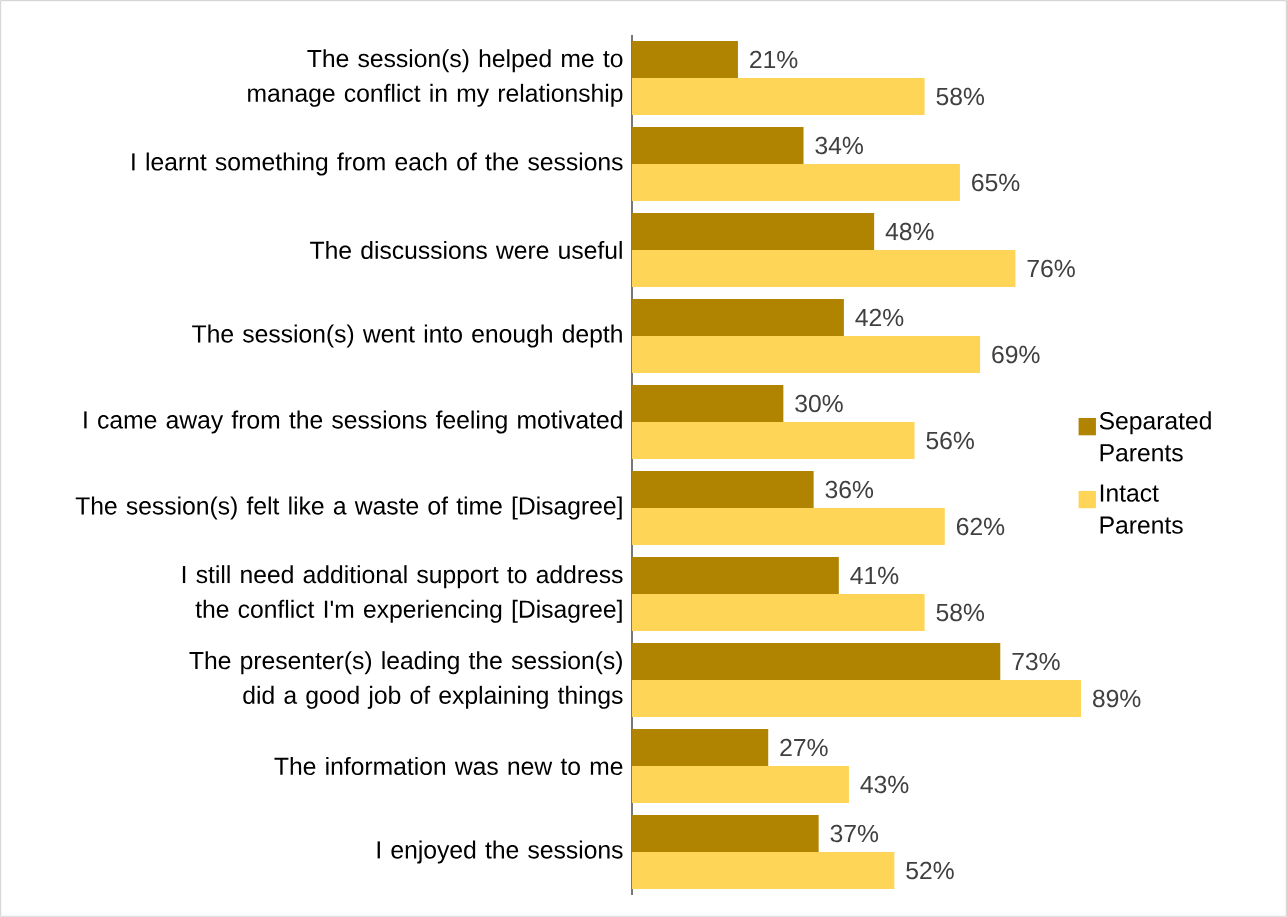 The width and height of the screenshot is (1287, 917). What do you see at coordinates (1155, 436) in the screenshot?
I see `legend-label: Separated Parents` at bounding box center [1155, 436].